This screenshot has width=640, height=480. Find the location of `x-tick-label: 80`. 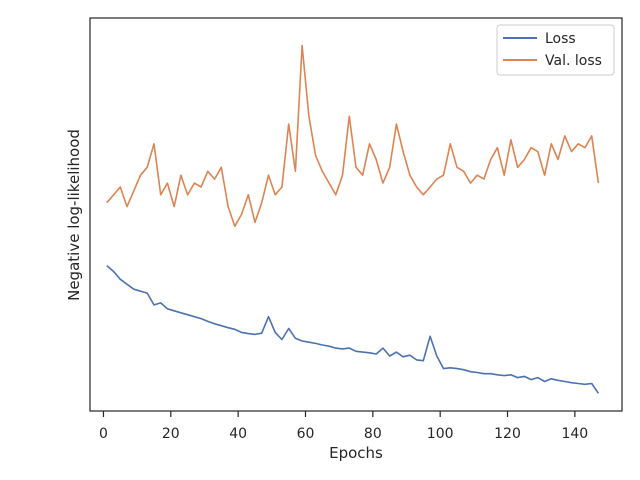

x-tick-label: 80 is located at coordinates (373, 434).